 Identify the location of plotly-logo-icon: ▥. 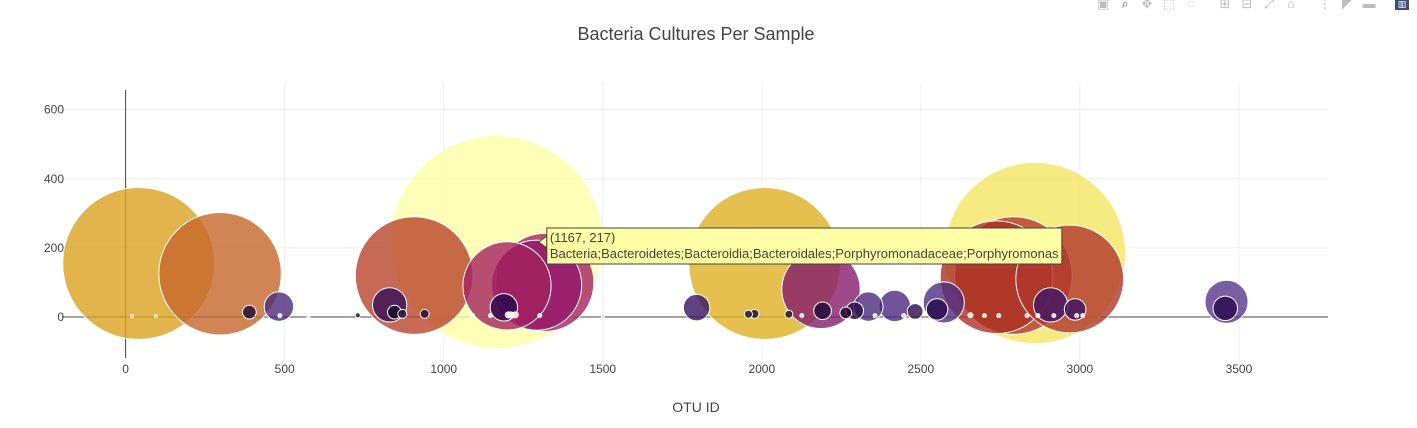
(1402, 5).